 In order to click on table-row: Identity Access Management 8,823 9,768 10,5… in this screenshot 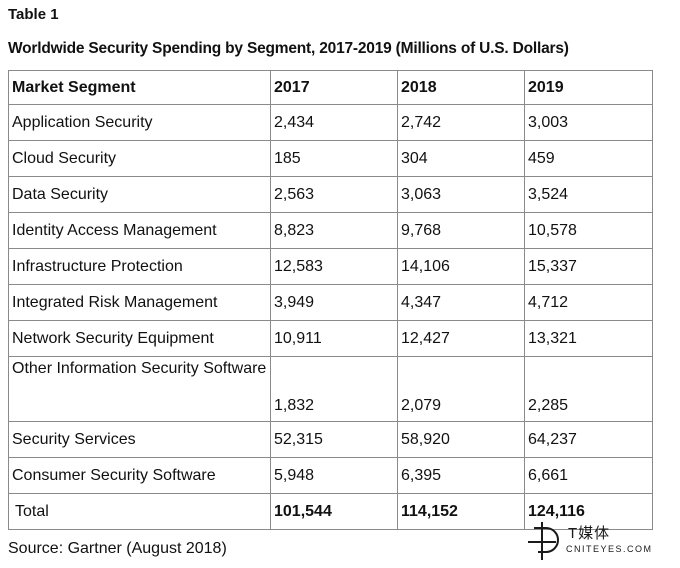, I will do `click(330, 230)`.